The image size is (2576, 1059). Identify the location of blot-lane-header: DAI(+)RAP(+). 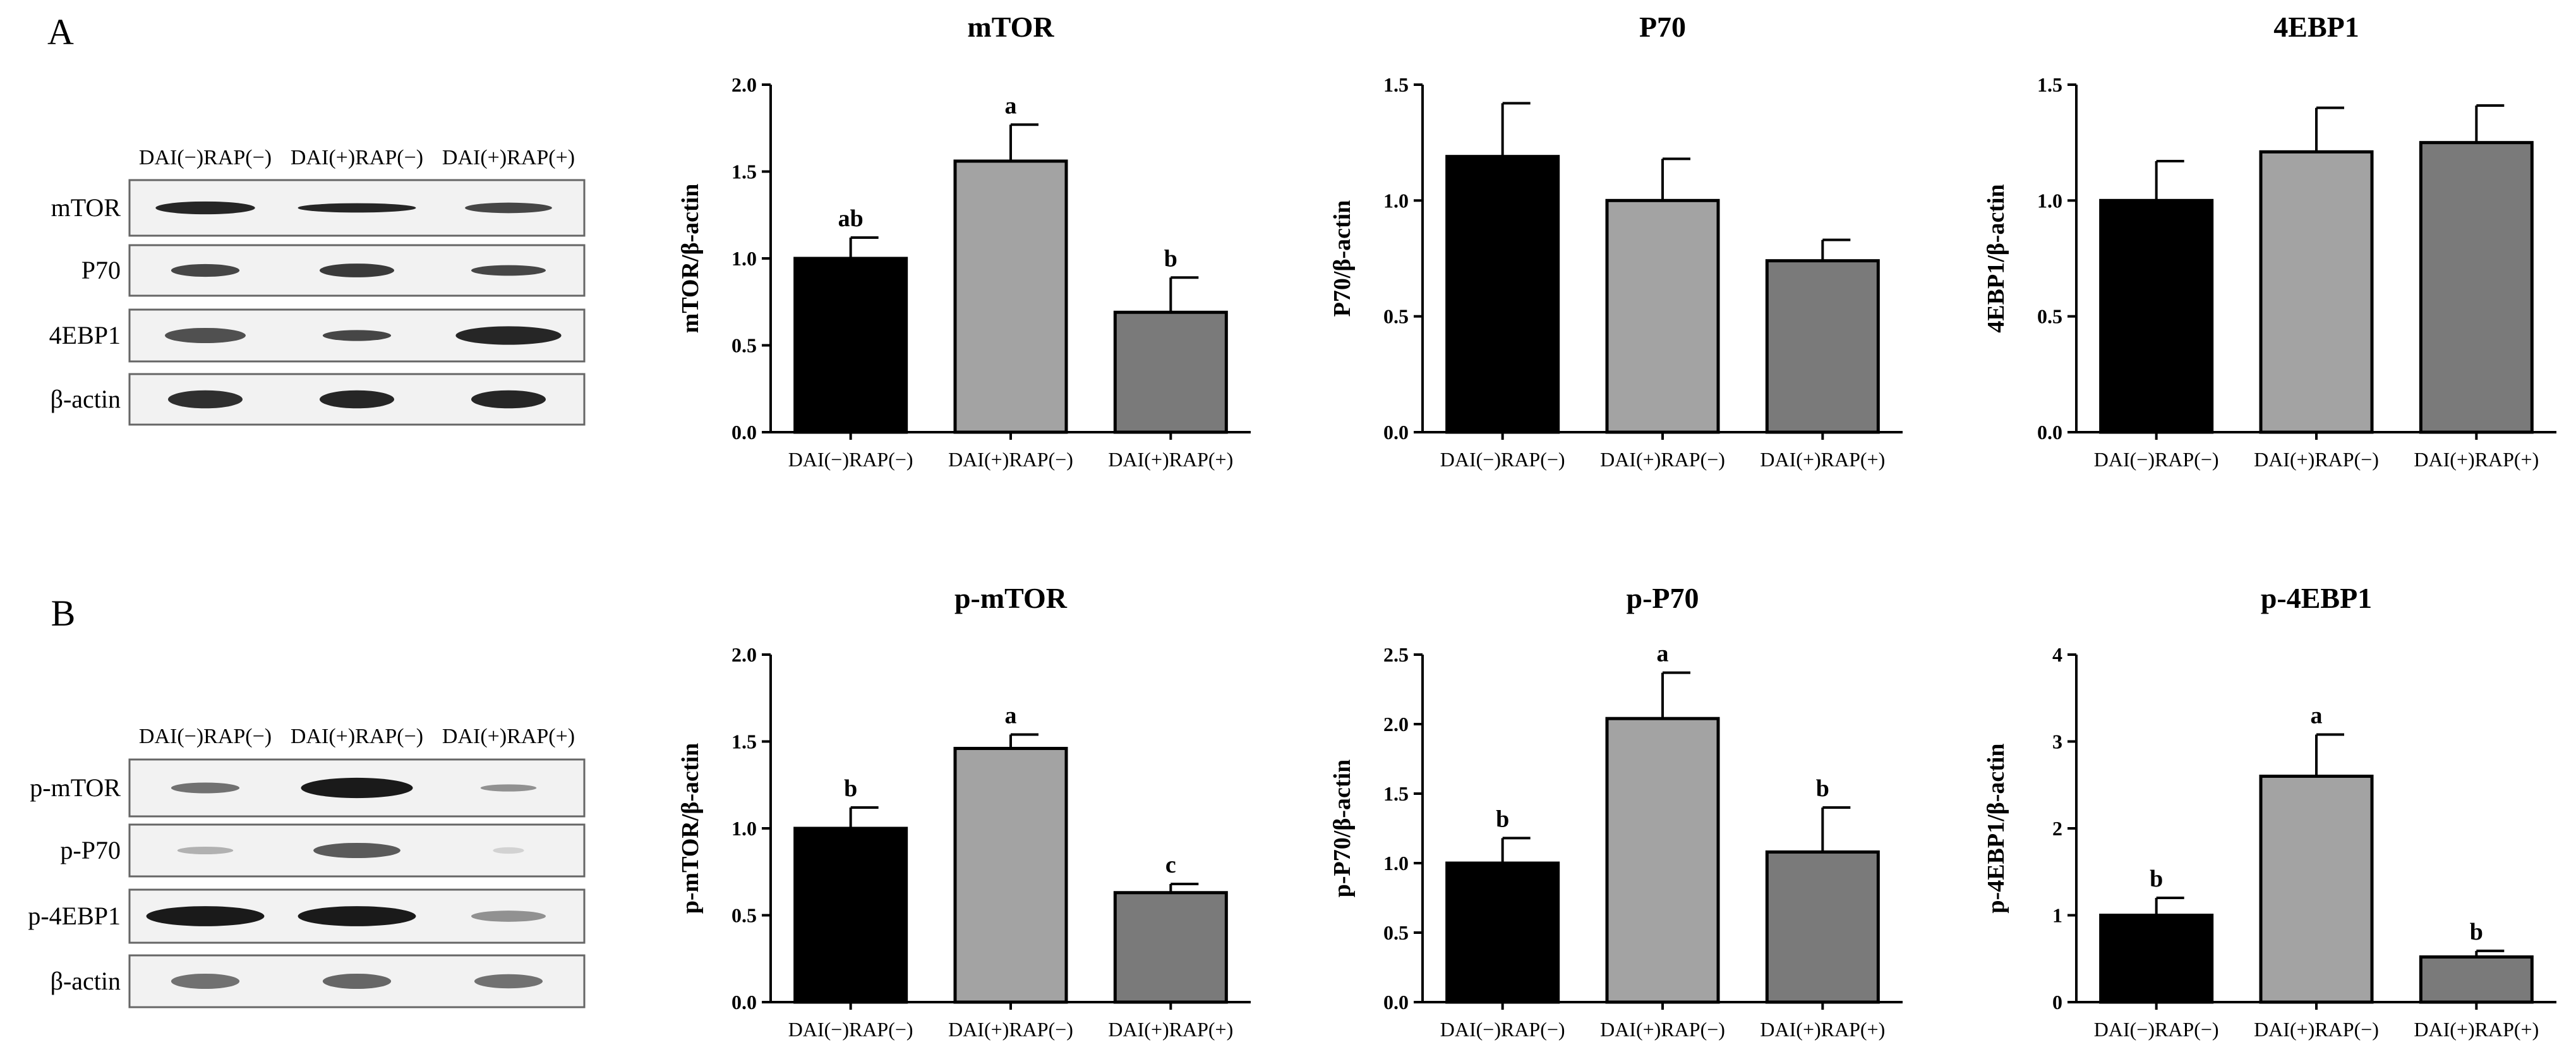
(508, 158).